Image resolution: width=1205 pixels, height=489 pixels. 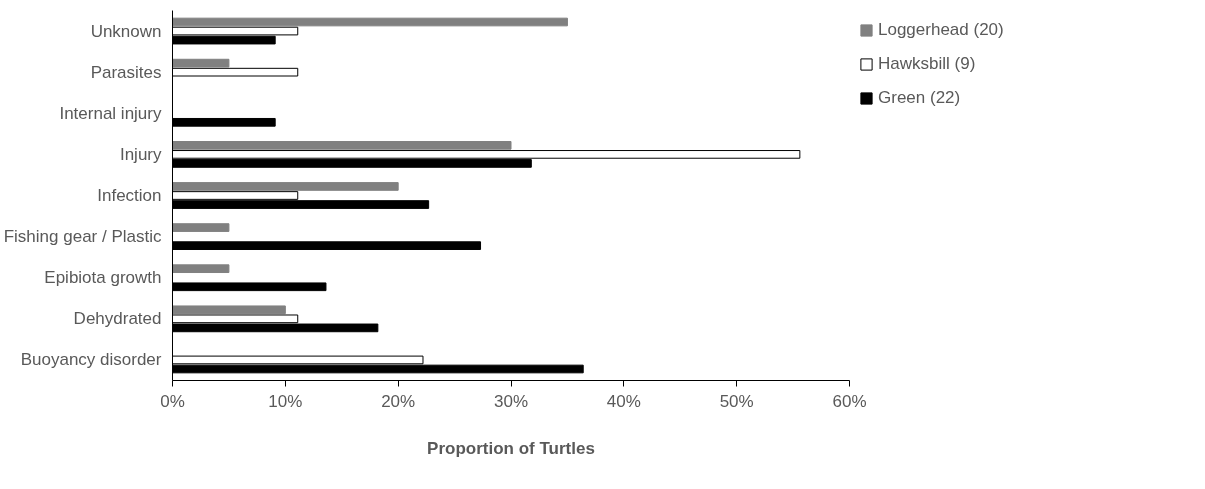 What do you see at coordinates (285, 401) in the screenshot?
I see `x-tick-label: 10%` at bounding box center [285, 401].